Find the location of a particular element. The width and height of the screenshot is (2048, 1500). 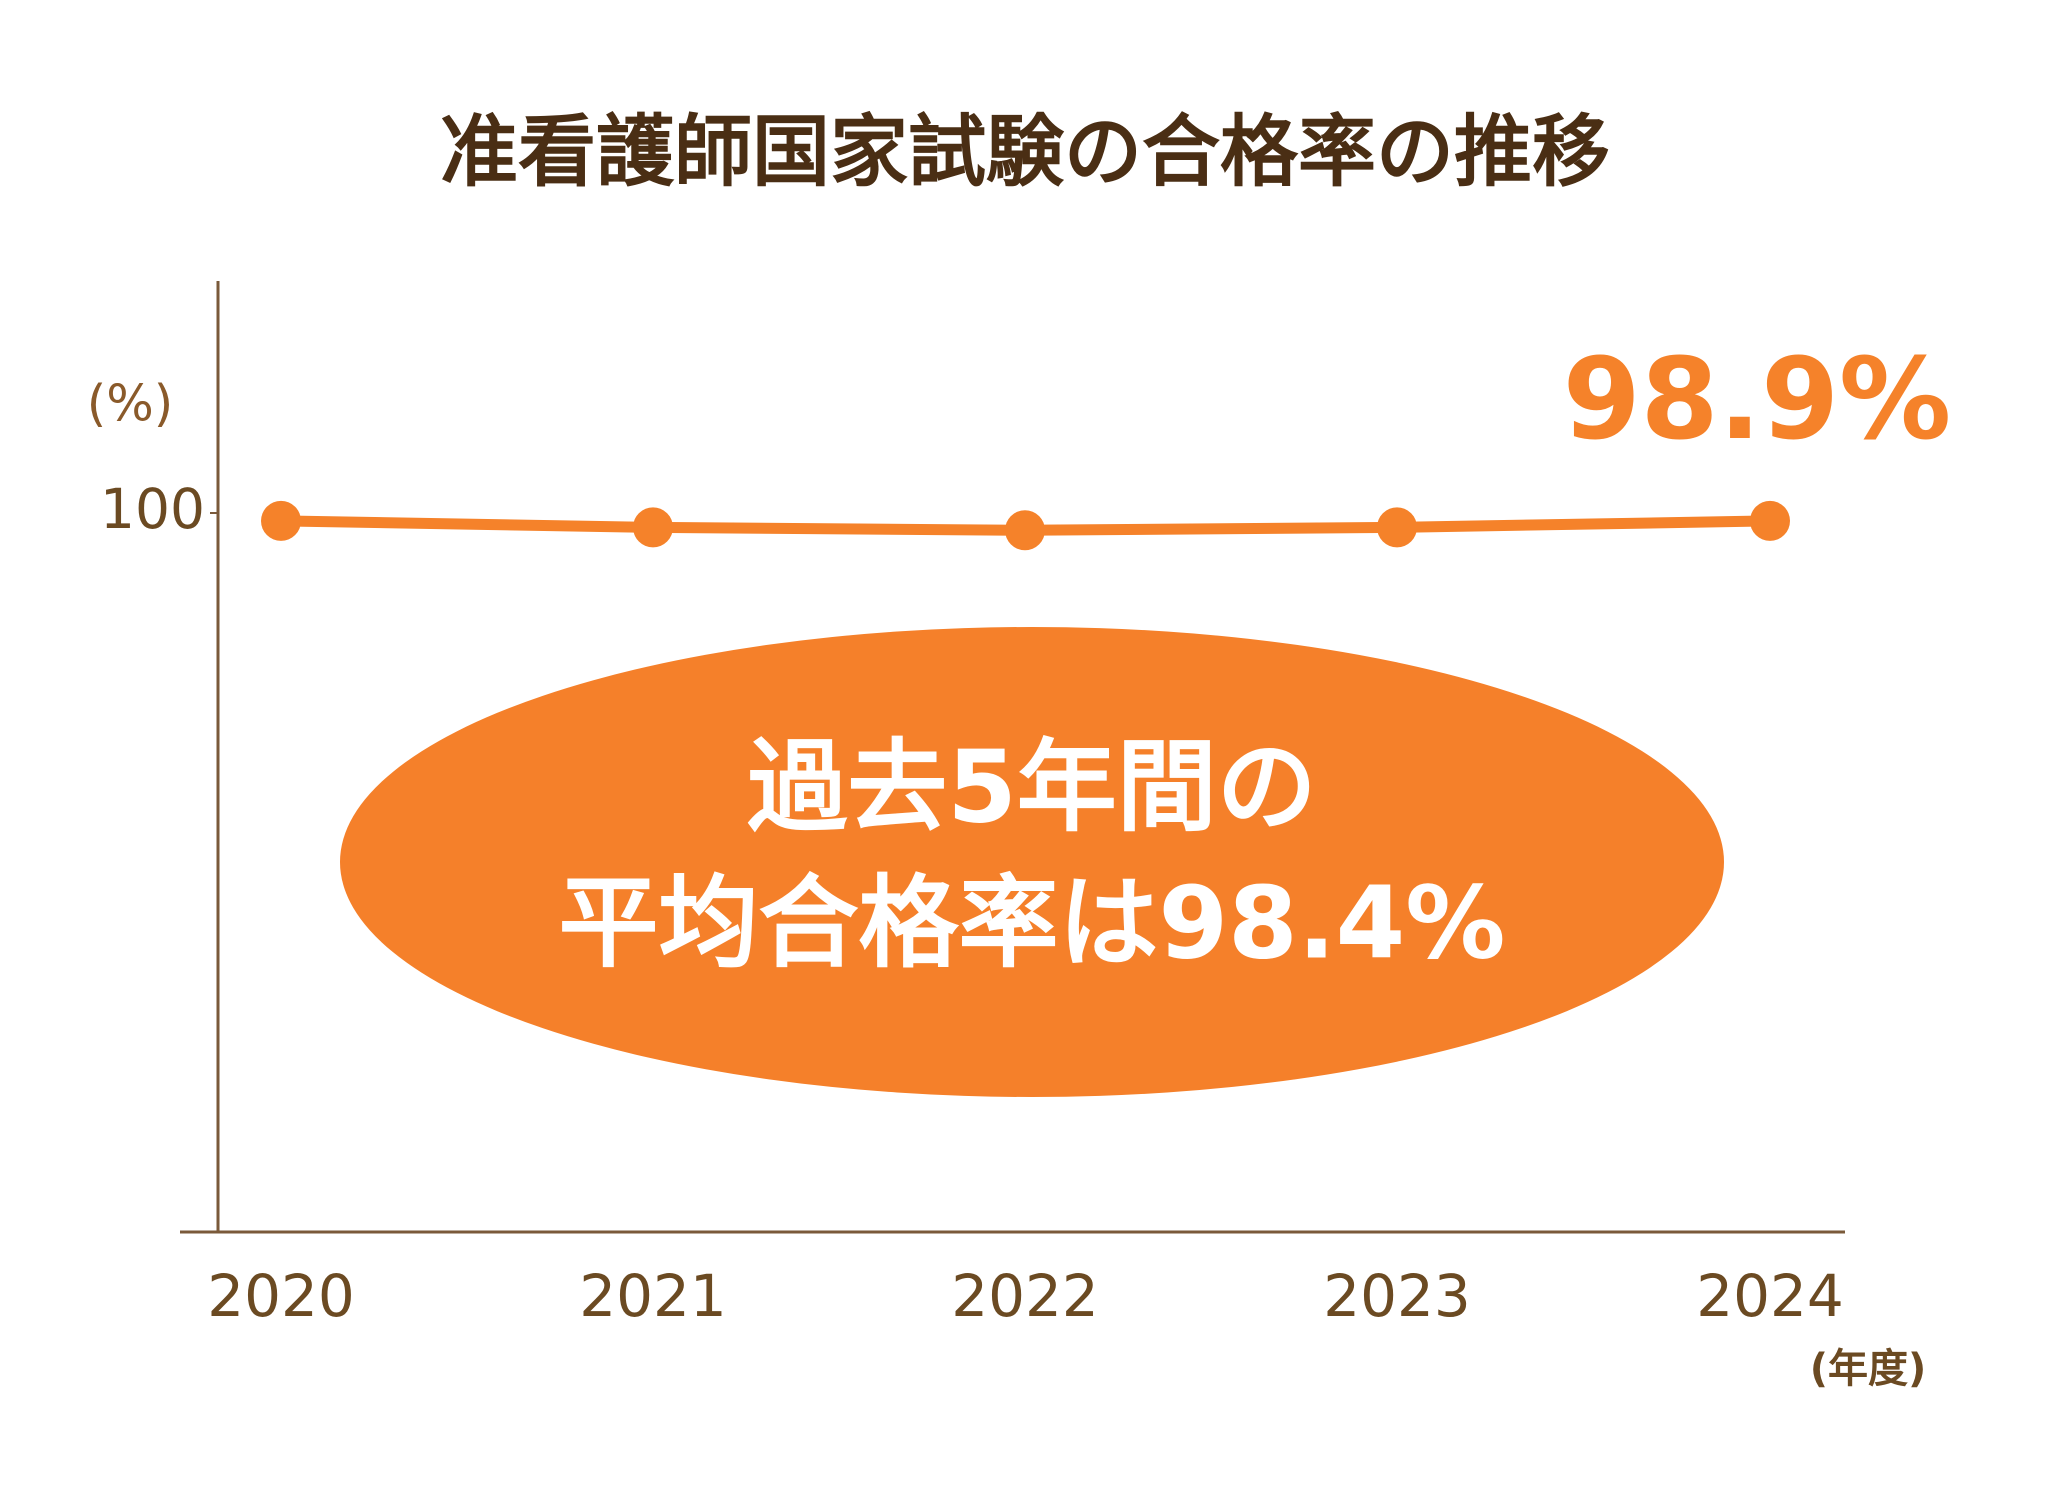

x-tick-label: 2024 is located at coordinates (1770, 1296).